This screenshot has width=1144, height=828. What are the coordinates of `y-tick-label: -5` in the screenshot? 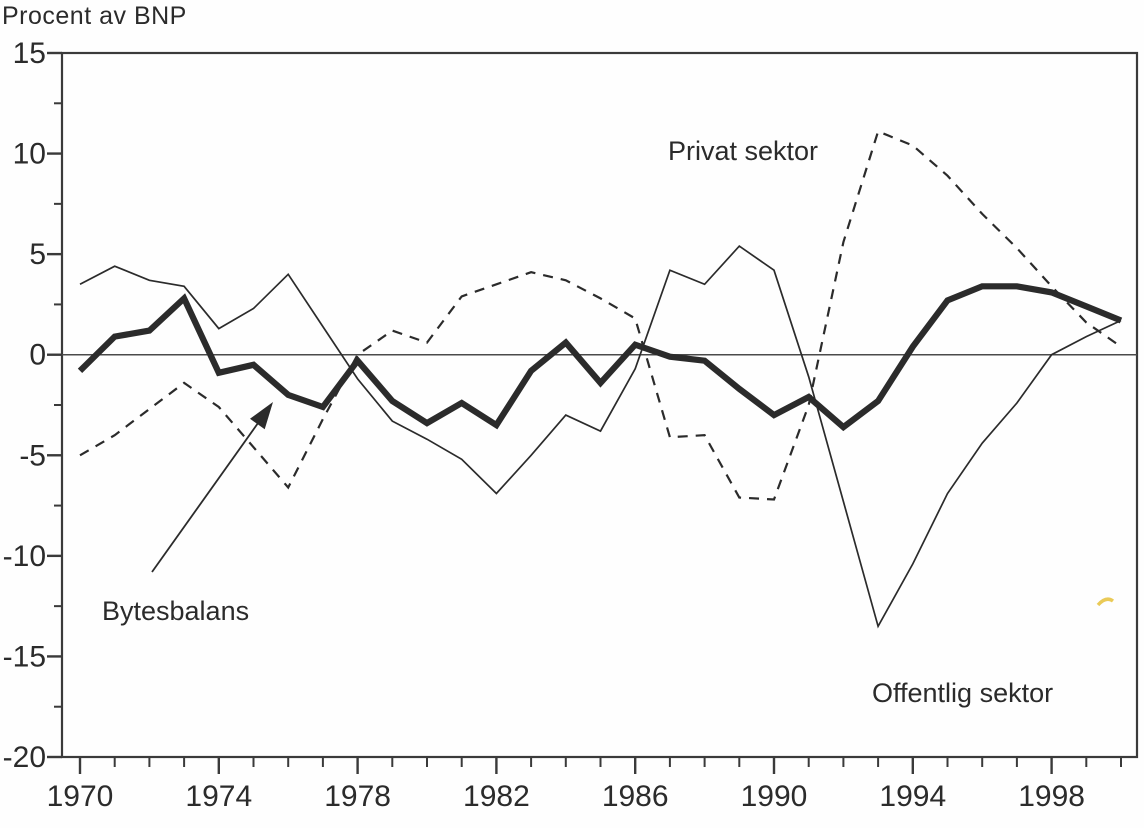 It's located at (32, 455).